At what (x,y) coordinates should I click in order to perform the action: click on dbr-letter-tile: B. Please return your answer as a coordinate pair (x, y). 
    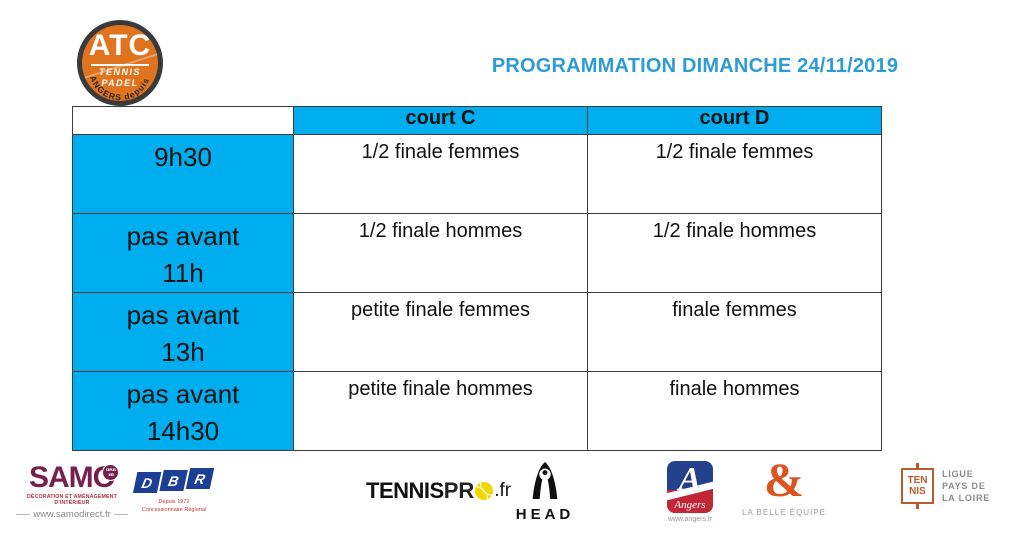
    Looking at the image, I should click on (173, 480).